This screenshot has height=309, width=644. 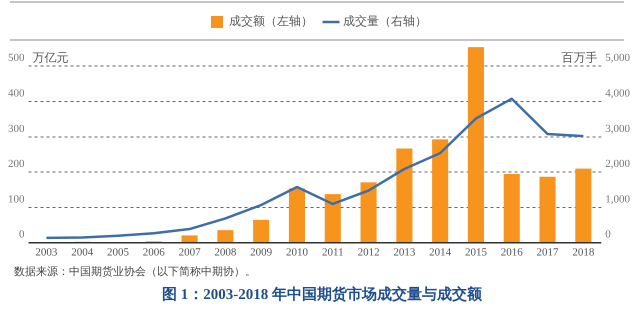 I want to click on y-tick-label: 300, so click(x=16, y=128).